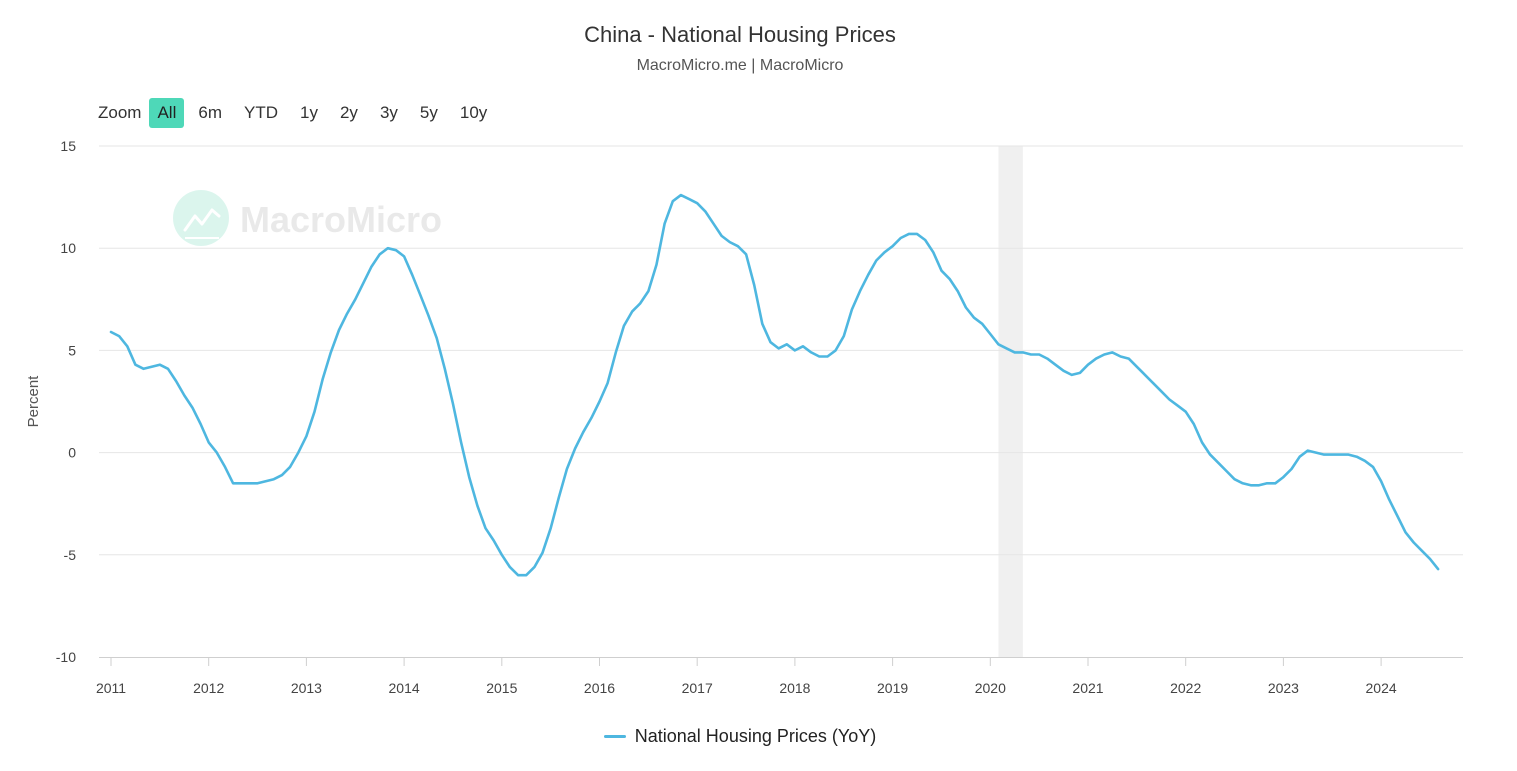 Image resolution: width=1517 pixels, height=771 pixels. What do you see at coordinates (740, 34) in the screenshot?
I see `chart-title: China - National Housing Prices` at bounding box center [740, 34].